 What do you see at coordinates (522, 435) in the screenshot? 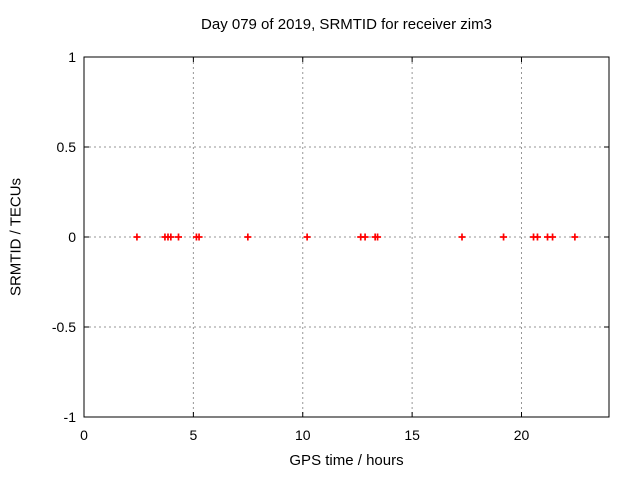
I see `x-tick-label: 20` at bounding box center [522, 435].